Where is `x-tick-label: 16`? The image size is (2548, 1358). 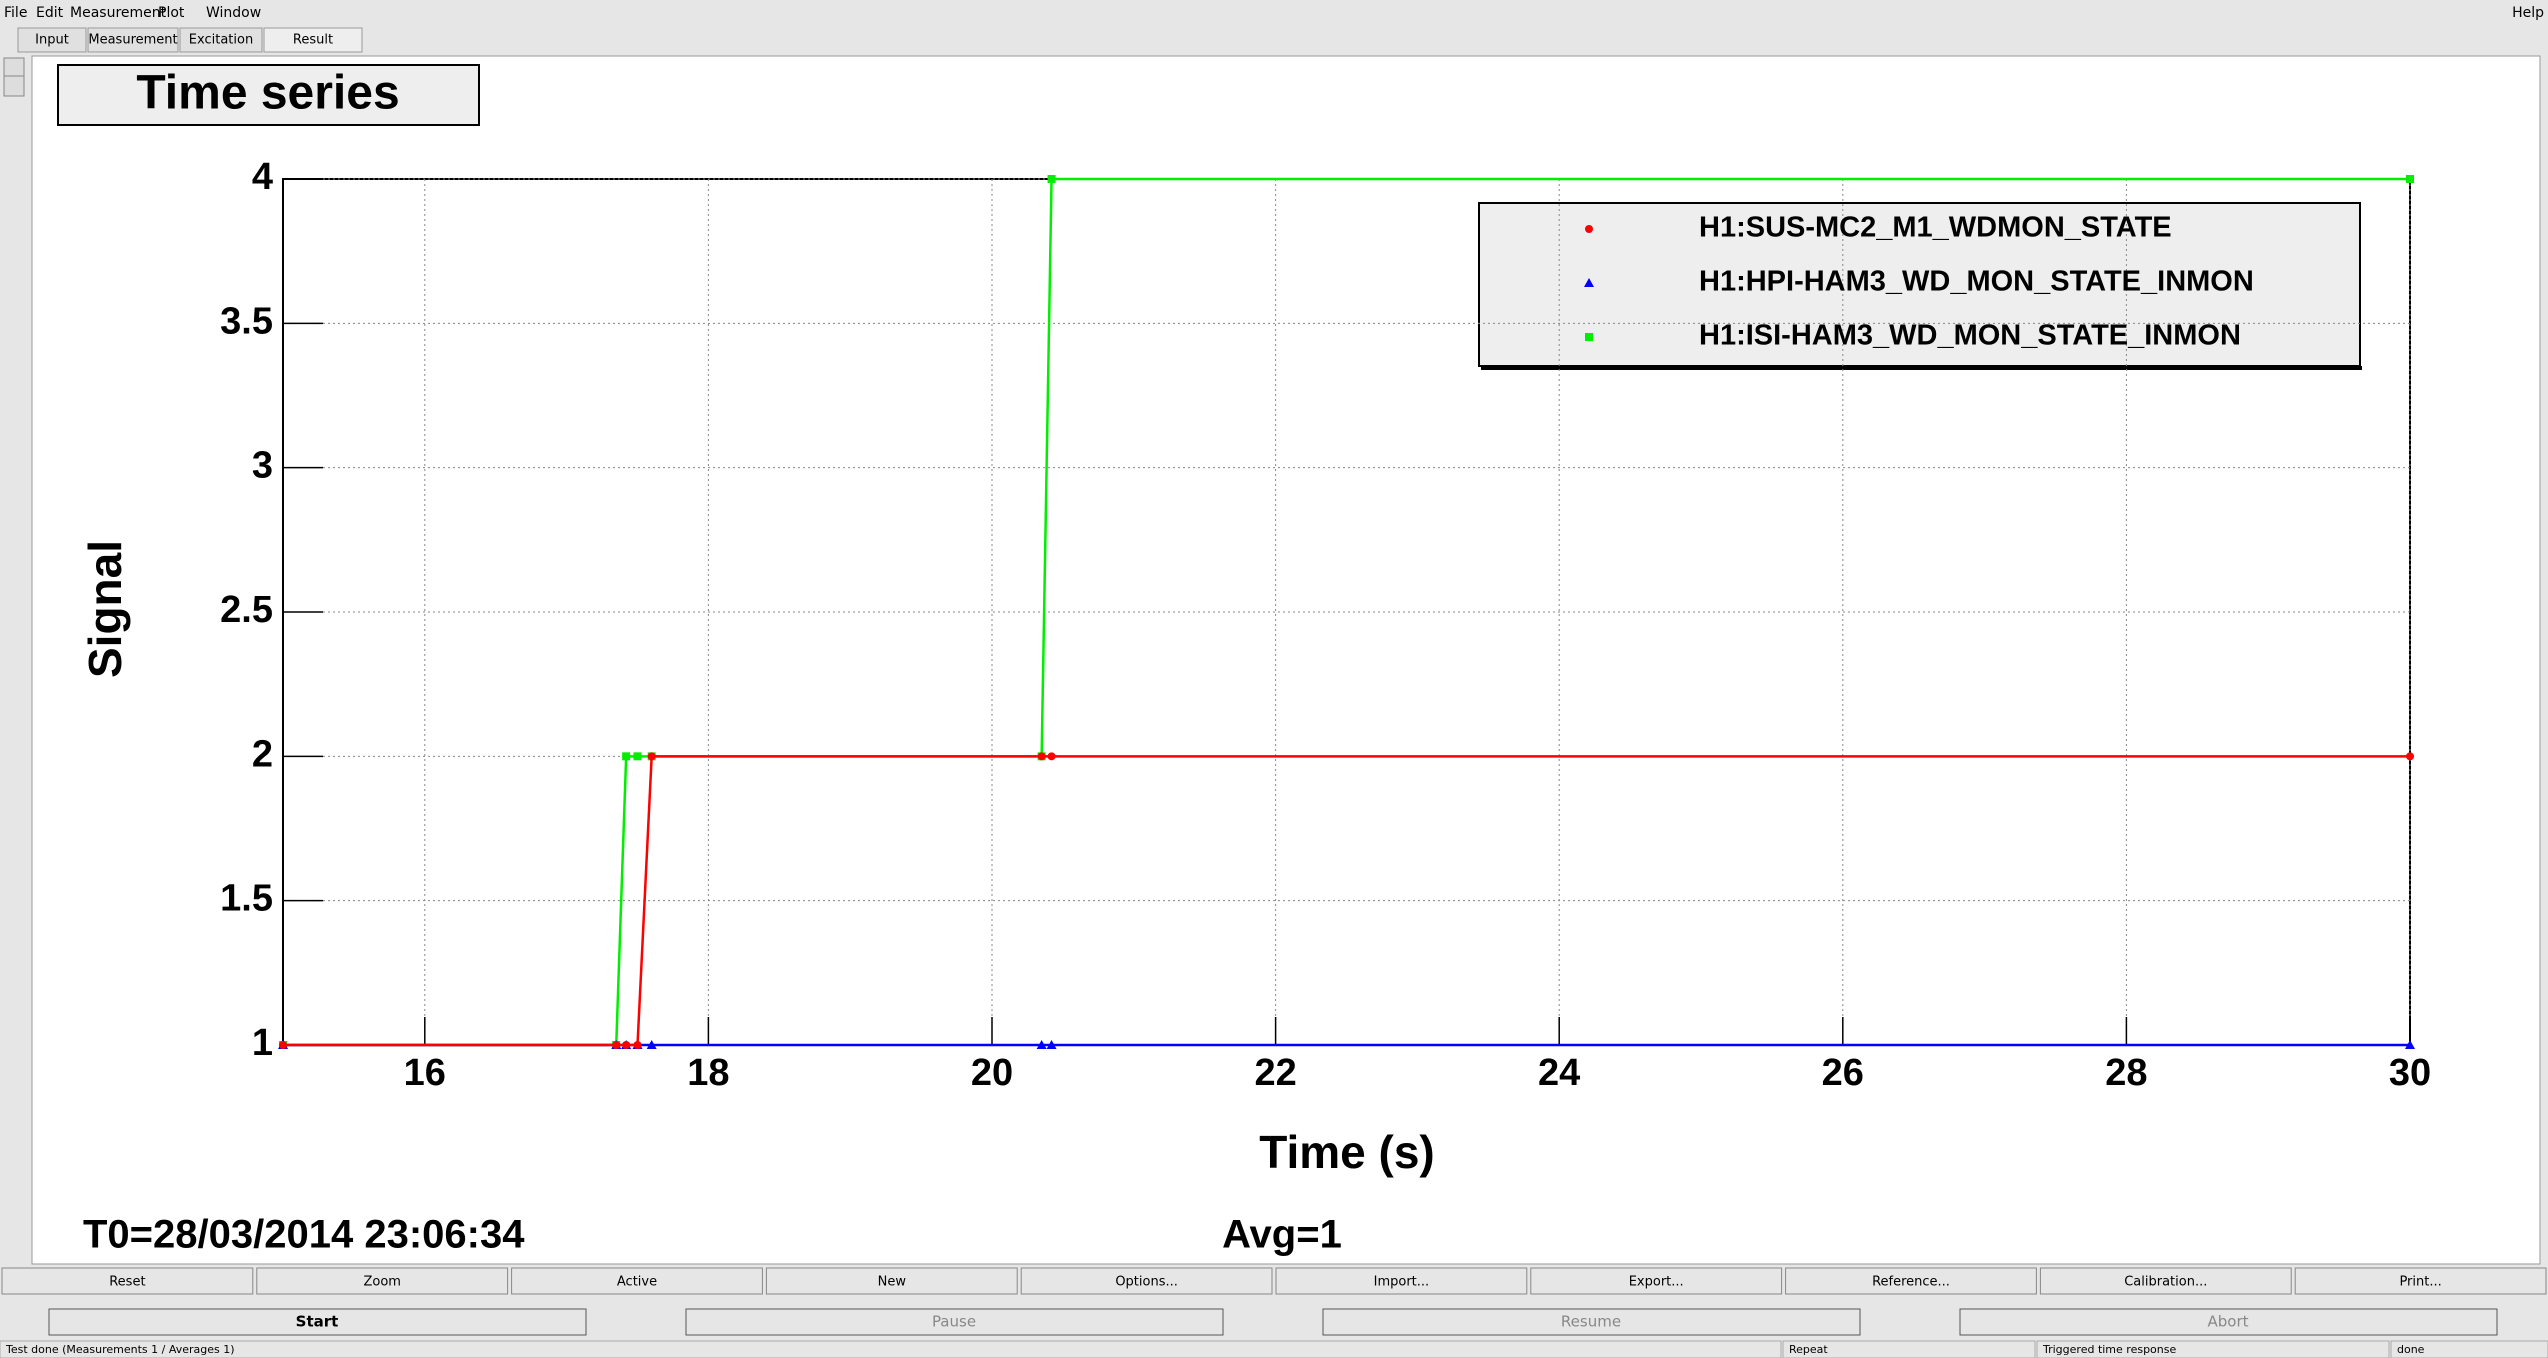
x-tick-label: 16 is located at coordinates (425, 1073).